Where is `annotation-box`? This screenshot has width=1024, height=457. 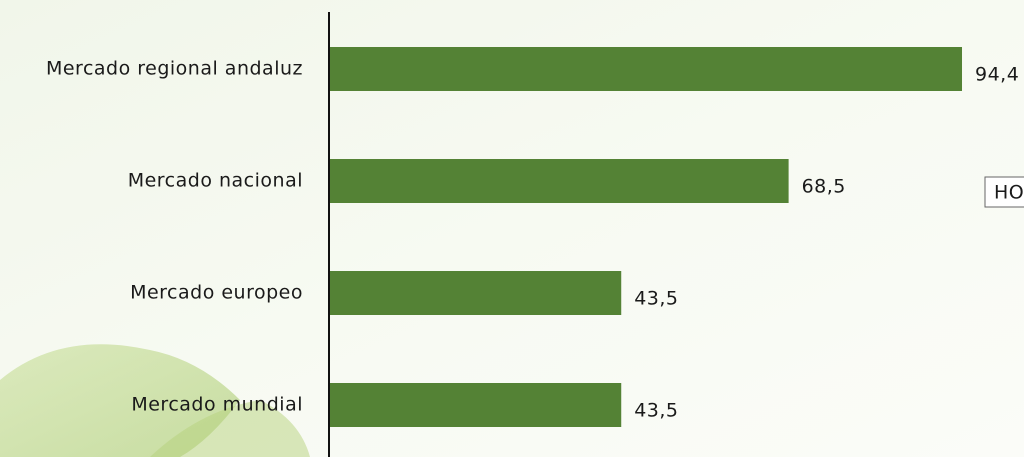 annotation-box is located at coordinates (1004, 192).